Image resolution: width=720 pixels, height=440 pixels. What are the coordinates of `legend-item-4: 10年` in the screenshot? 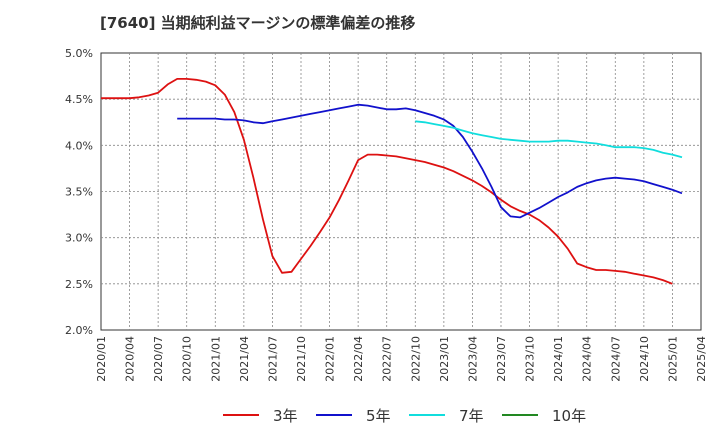 It's located at (544, 415).